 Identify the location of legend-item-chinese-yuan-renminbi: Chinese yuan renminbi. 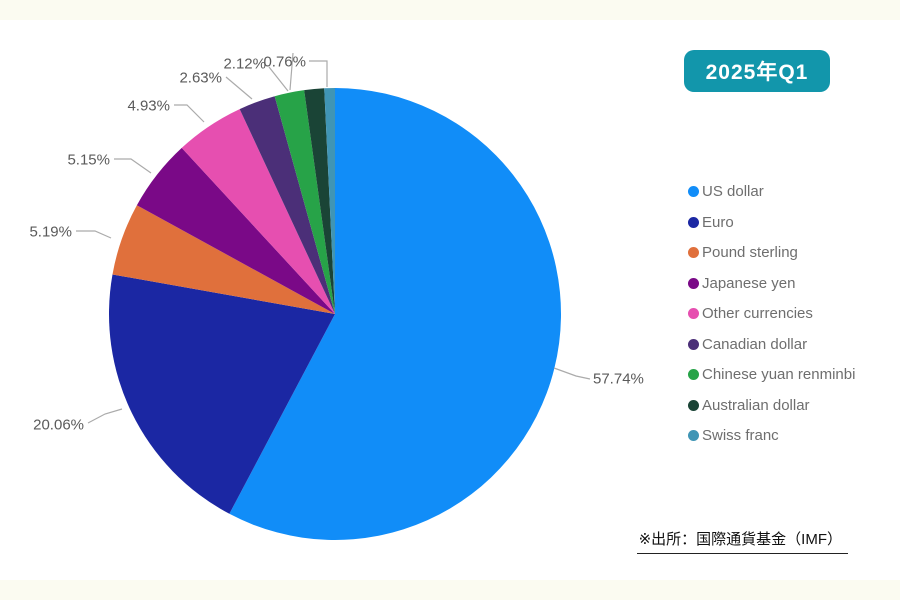
(772, 374).